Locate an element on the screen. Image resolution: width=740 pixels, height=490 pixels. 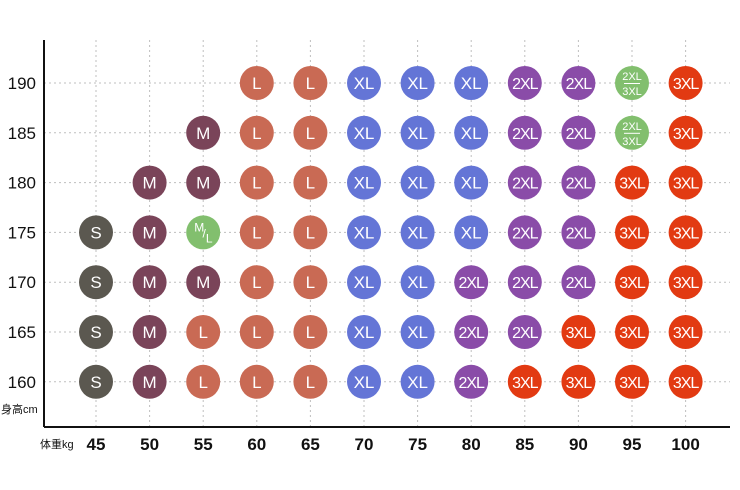
x-tick-labels: 45 50 55 60 65 70 75 80 85 90 95 100 is located at coordinates (393, 444).